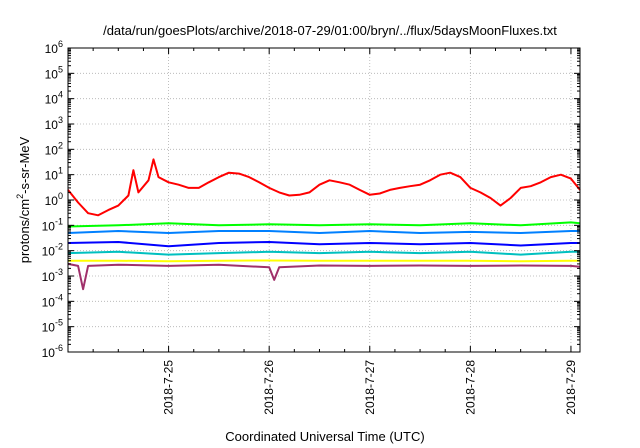  Describe the element at coordinates (20, 196) in the screenshot. I see `y-axis-label-sup: 2` at that location.